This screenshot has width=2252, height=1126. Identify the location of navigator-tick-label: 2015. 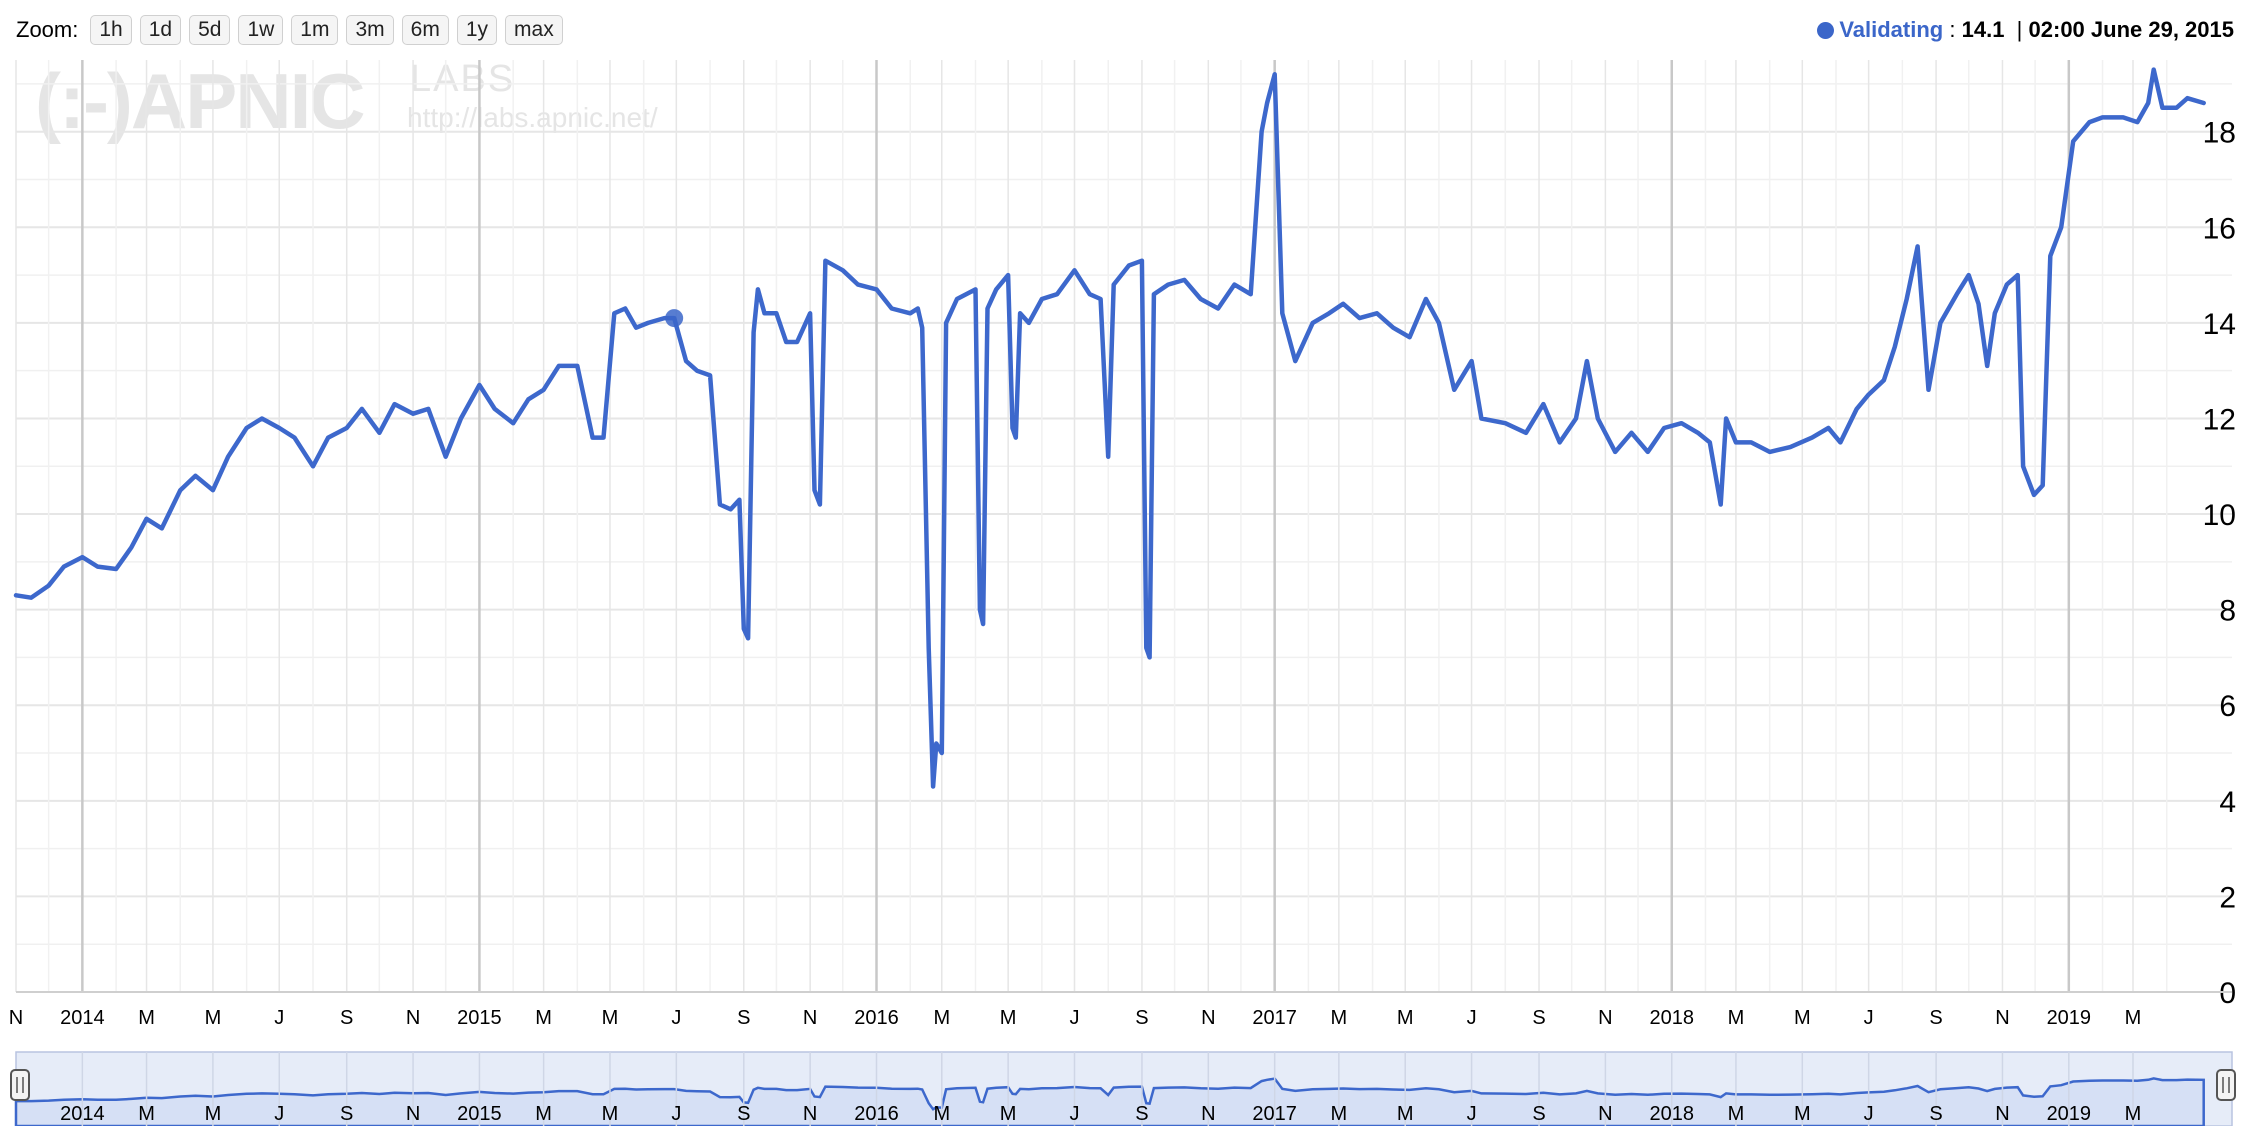
(479, 1114).